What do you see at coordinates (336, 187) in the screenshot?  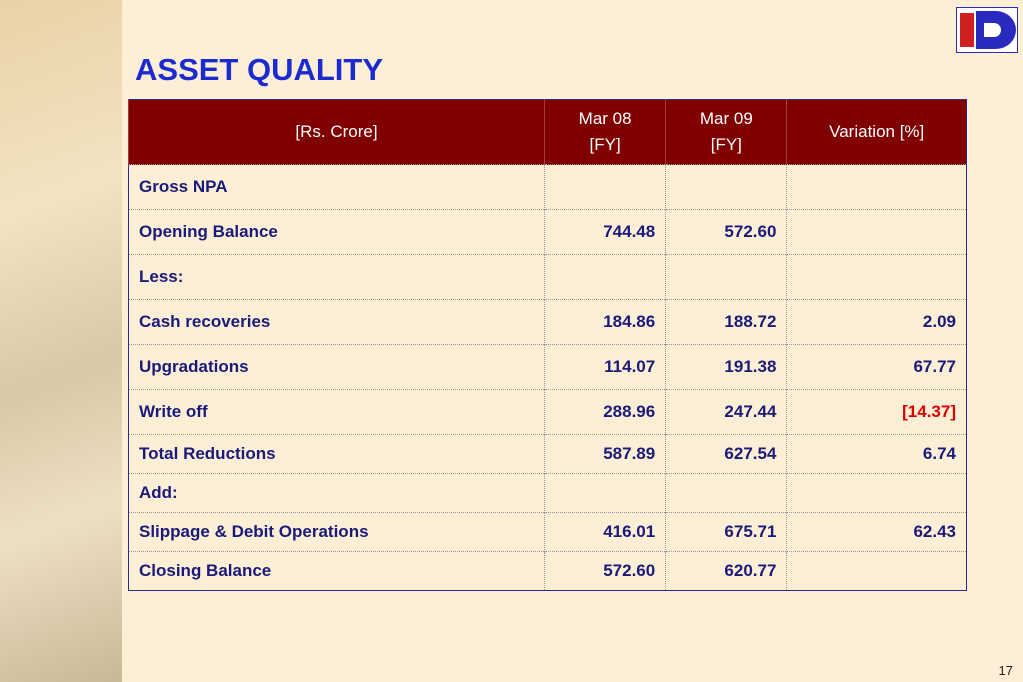 I see `row-label: Gross NPA` at bounding box center [336, 187].